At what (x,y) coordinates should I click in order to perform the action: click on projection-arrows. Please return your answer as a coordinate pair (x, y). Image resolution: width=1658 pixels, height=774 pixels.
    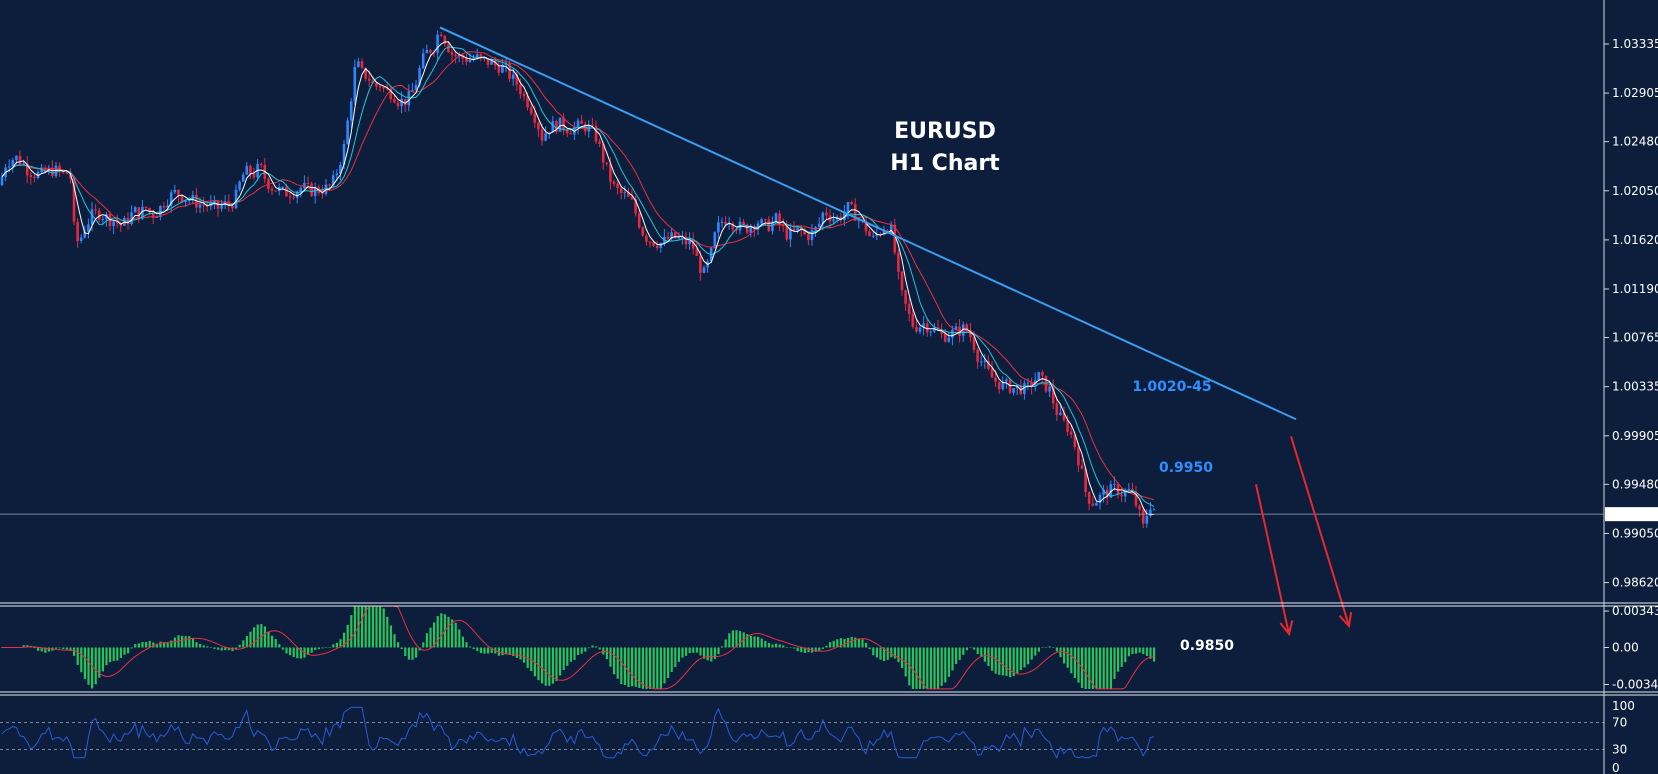
    Looking at the image, I should click on (1304, 536).